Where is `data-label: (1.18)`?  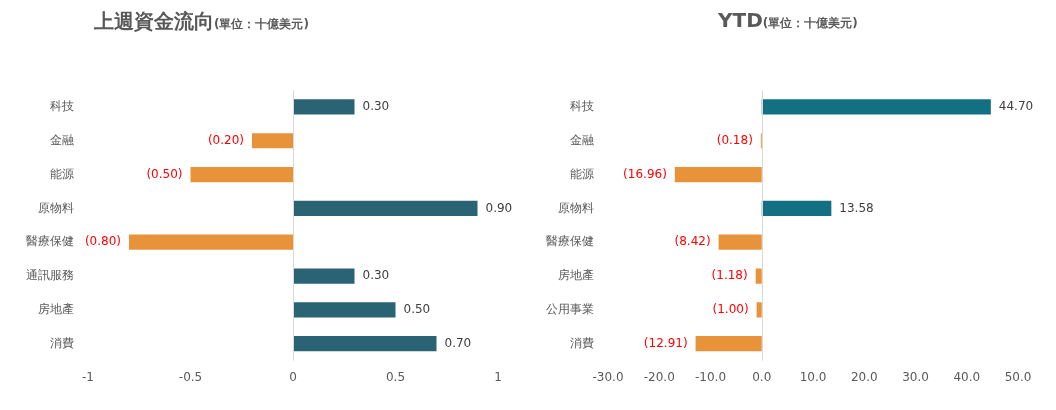 data-label: (1.18) is located at coordinates (729, 275).